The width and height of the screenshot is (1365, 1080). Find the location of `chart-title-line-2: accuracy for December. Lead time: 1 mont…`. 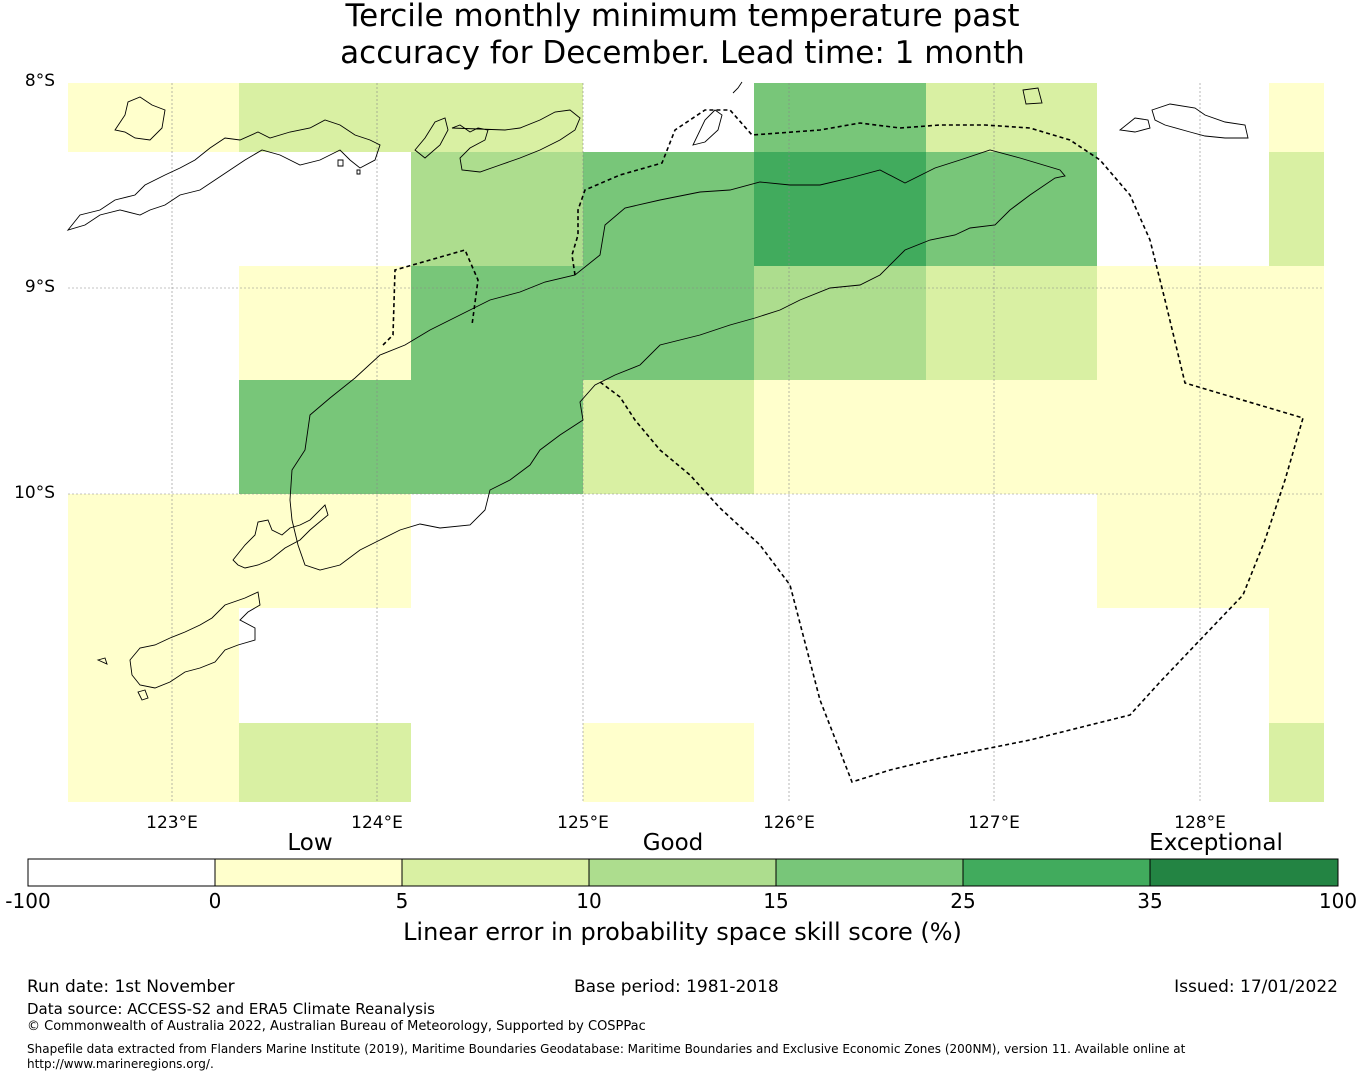

chart-title-line-2: accuracy for December. Lead time: 1 mont… is located at coordinates (682, 53).